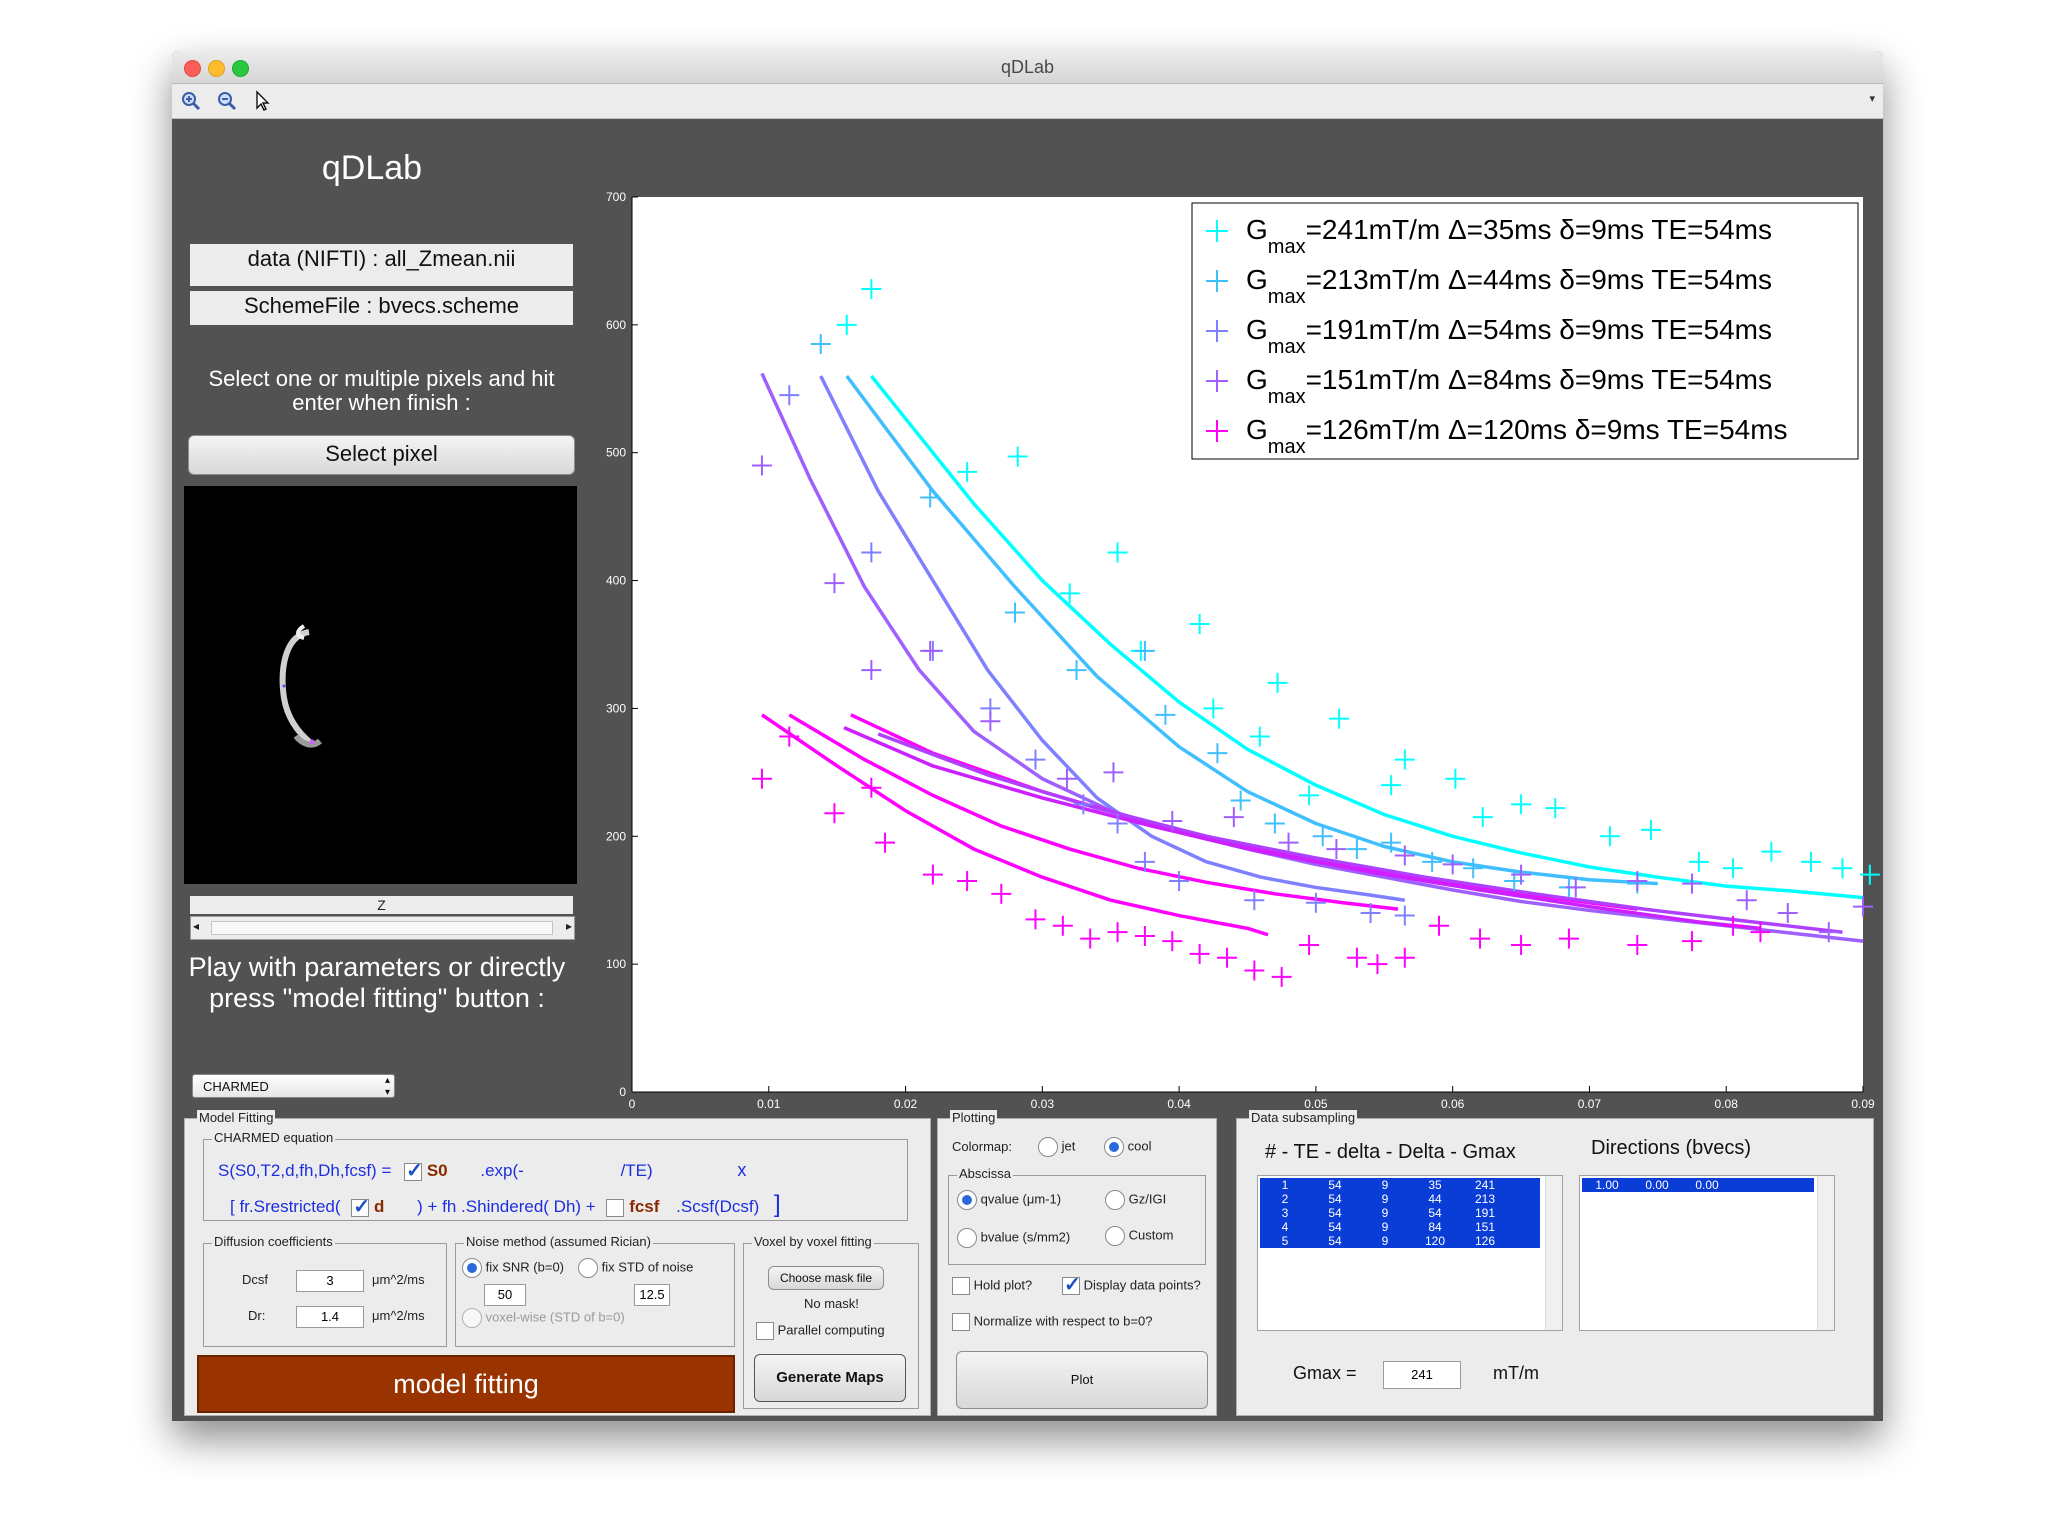 This screenshot has width=2048, height=1536. I want to click on close-window-button, so click(192, 68).